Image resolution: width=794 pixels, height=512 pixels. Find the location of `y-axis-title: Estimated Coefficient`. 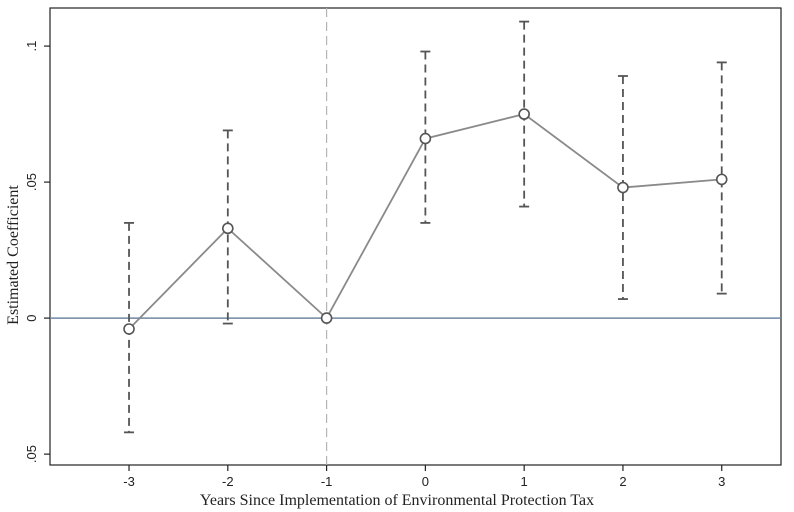

y-axis-title: Estimated Coefficient is located at coordinates (13, 255).